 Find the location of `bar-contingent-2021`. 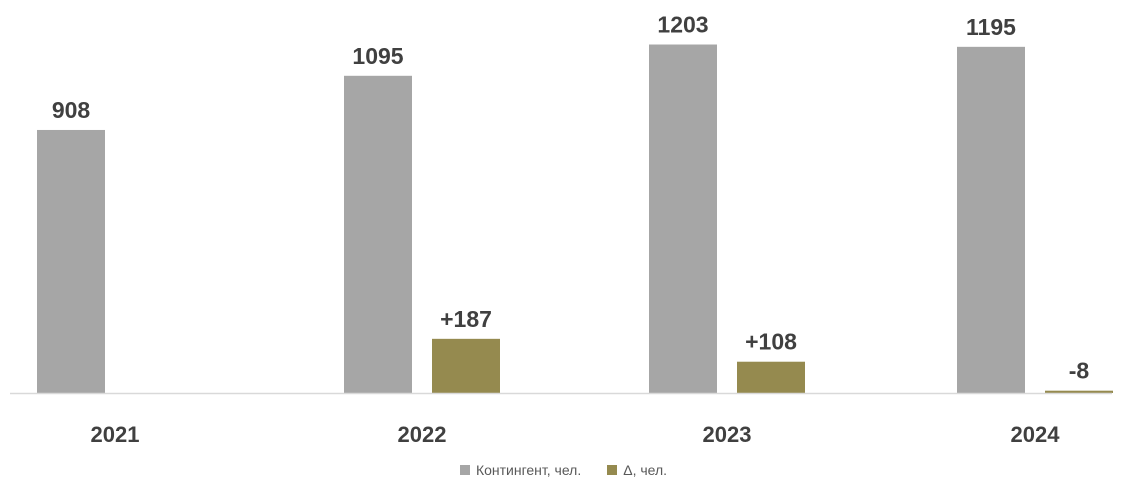

bar-contingent-2021 is located at coordinates (71, 261).